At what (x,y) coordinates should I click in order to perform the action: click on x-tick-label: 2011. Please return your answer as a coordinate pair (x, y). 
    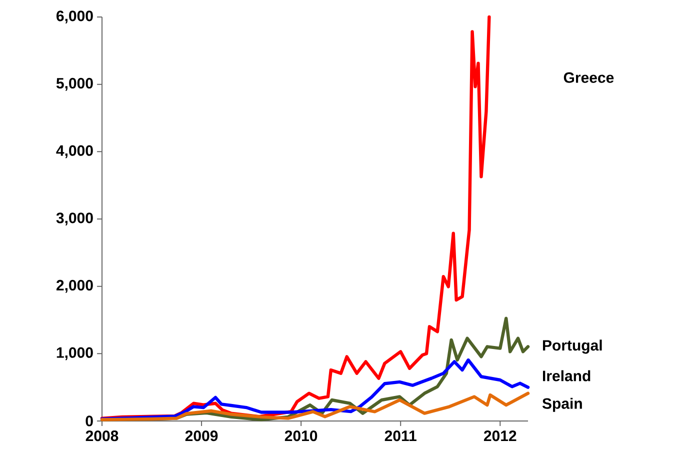
    Looking at the image, I should click on (400, 436).